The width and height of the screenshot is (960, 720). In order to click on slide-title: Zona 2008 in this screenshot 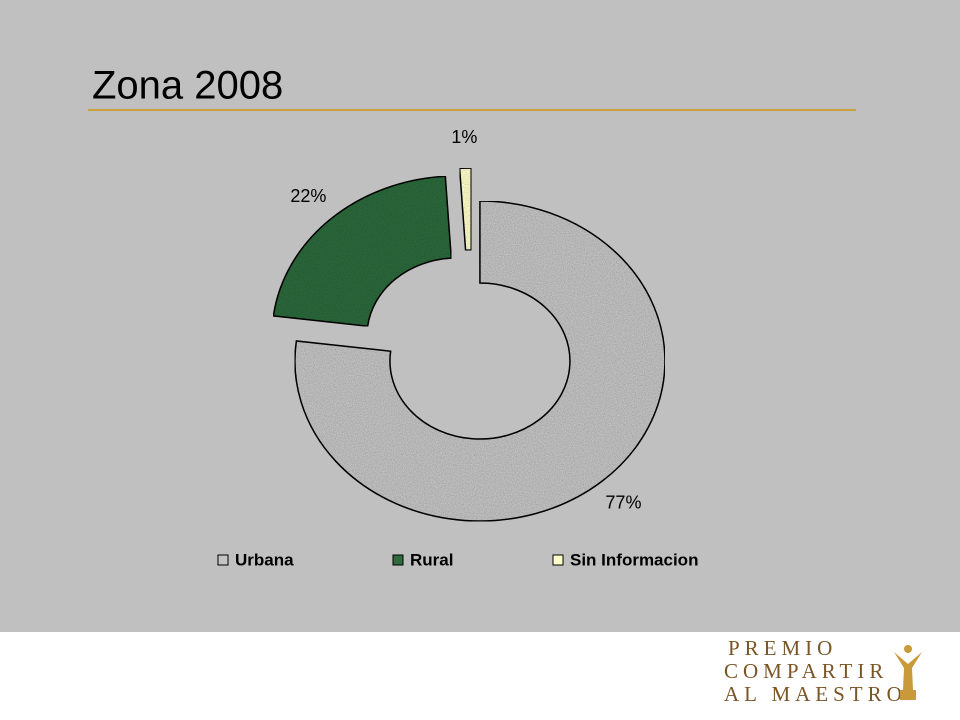, I will do `click(187, 86)`.